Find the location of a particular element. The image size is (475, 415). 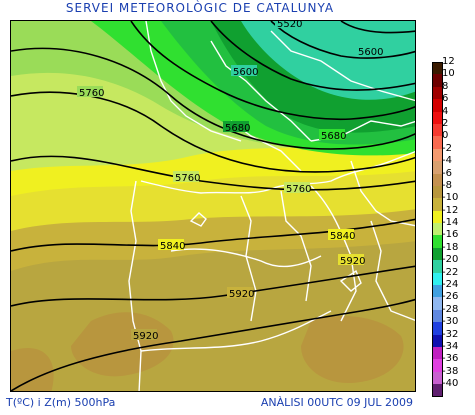

legend-label: -24 is located at coordinates (450, 285).